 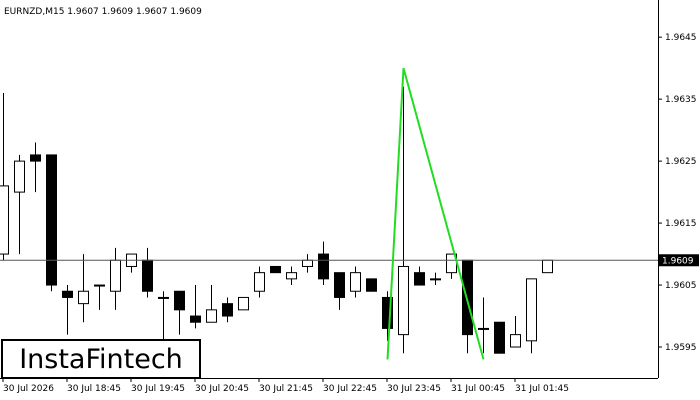 I want to click on current-price-label: 1.9609, so click(x=678, y=261).